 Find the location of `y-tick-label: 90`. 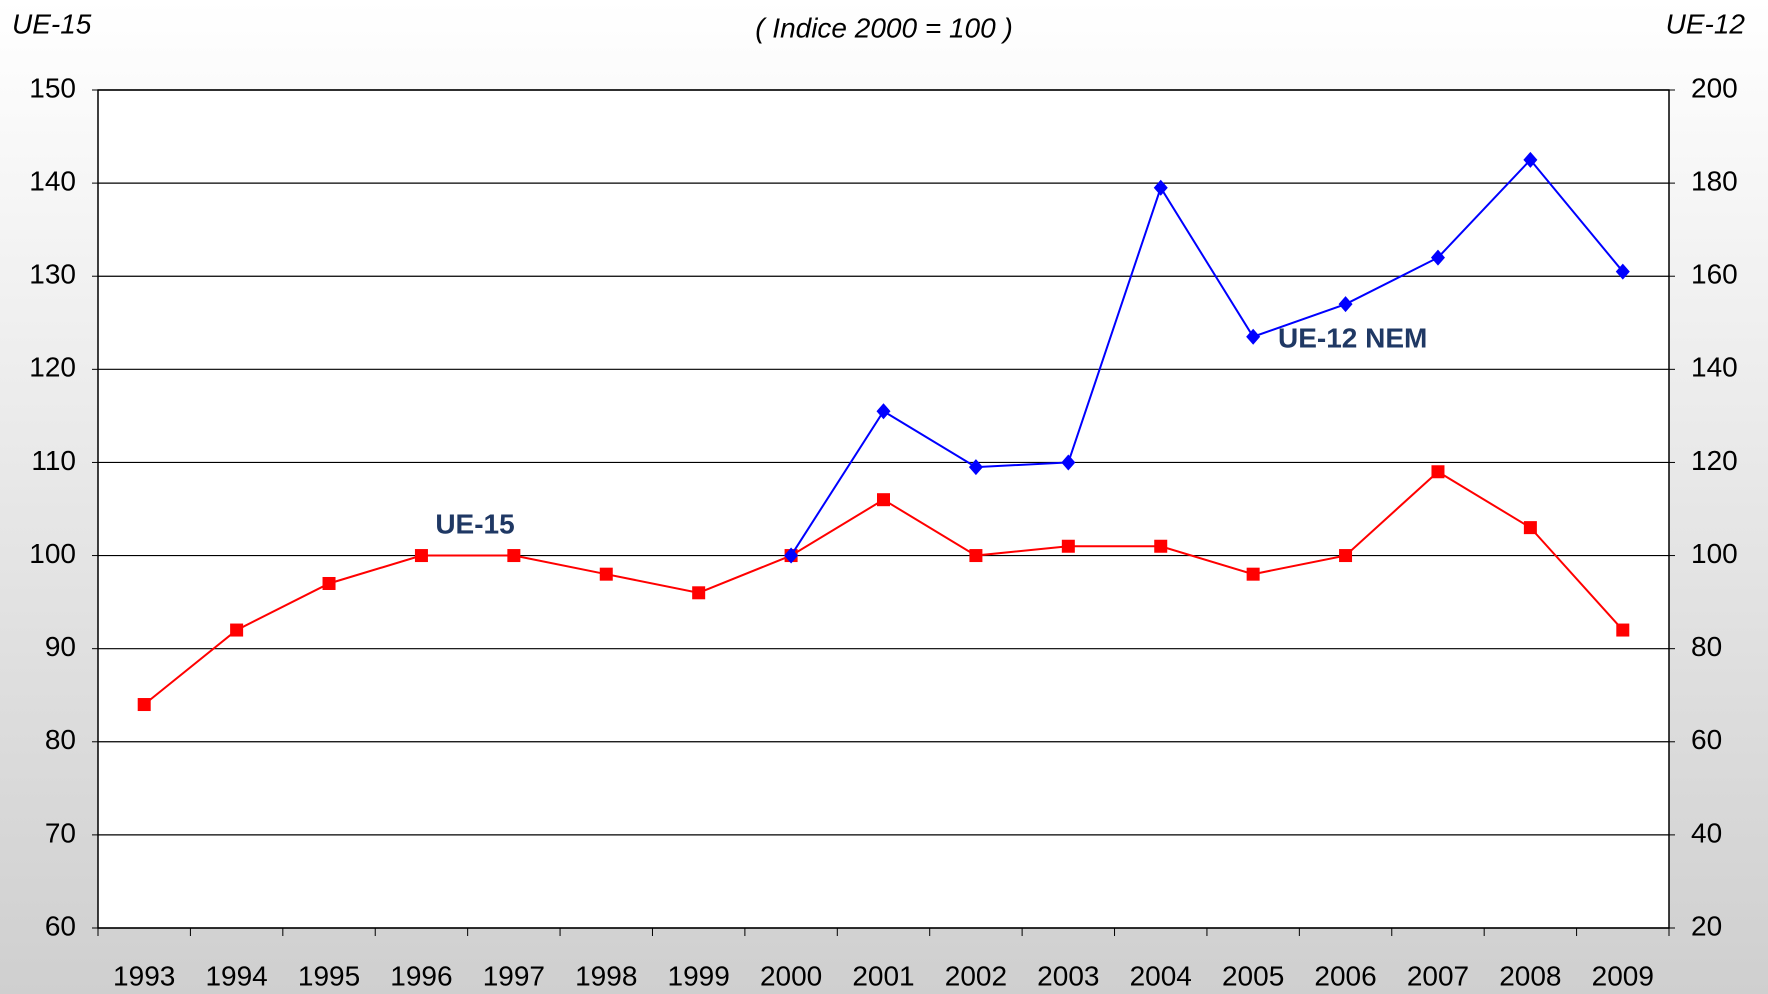

y-tick-label: 90 is located at coordinates (60, 646).